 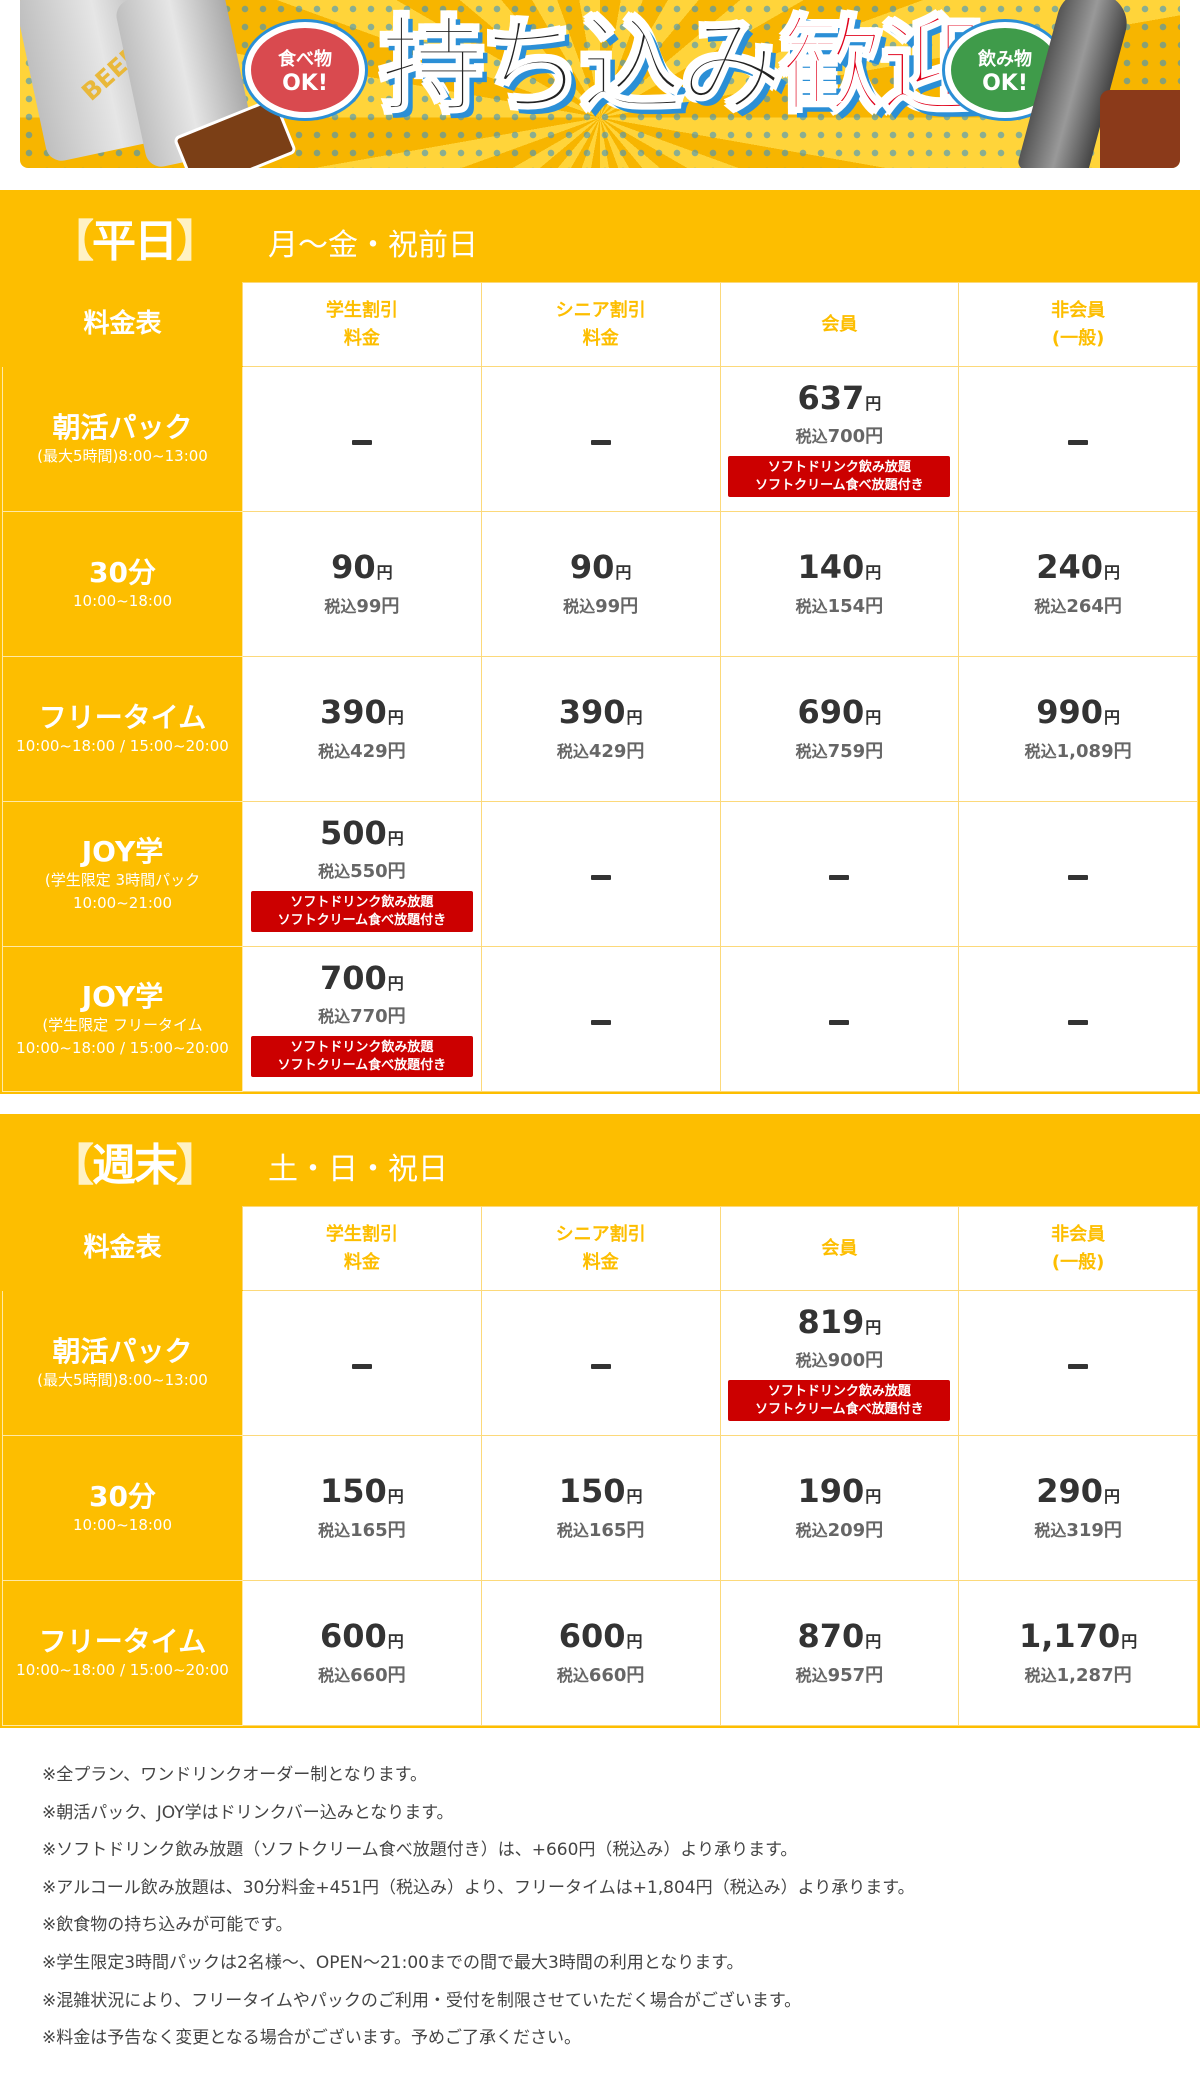 I want to click on plan-hours-2: 10:00~21:00, so click(x=122, y=902).